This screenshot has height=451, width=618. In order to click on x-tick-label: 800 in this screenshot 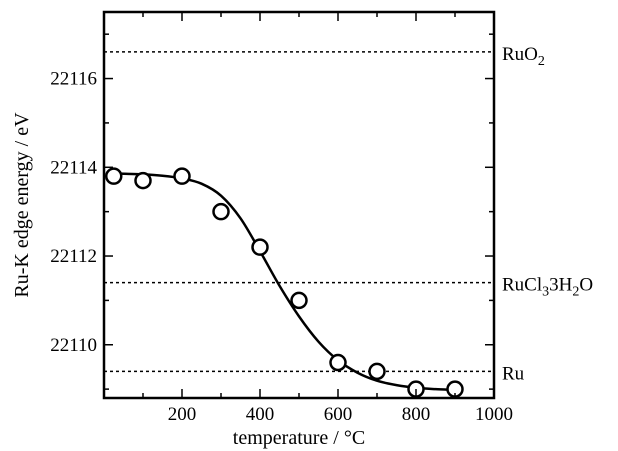, I will do `click(416, 414)`.